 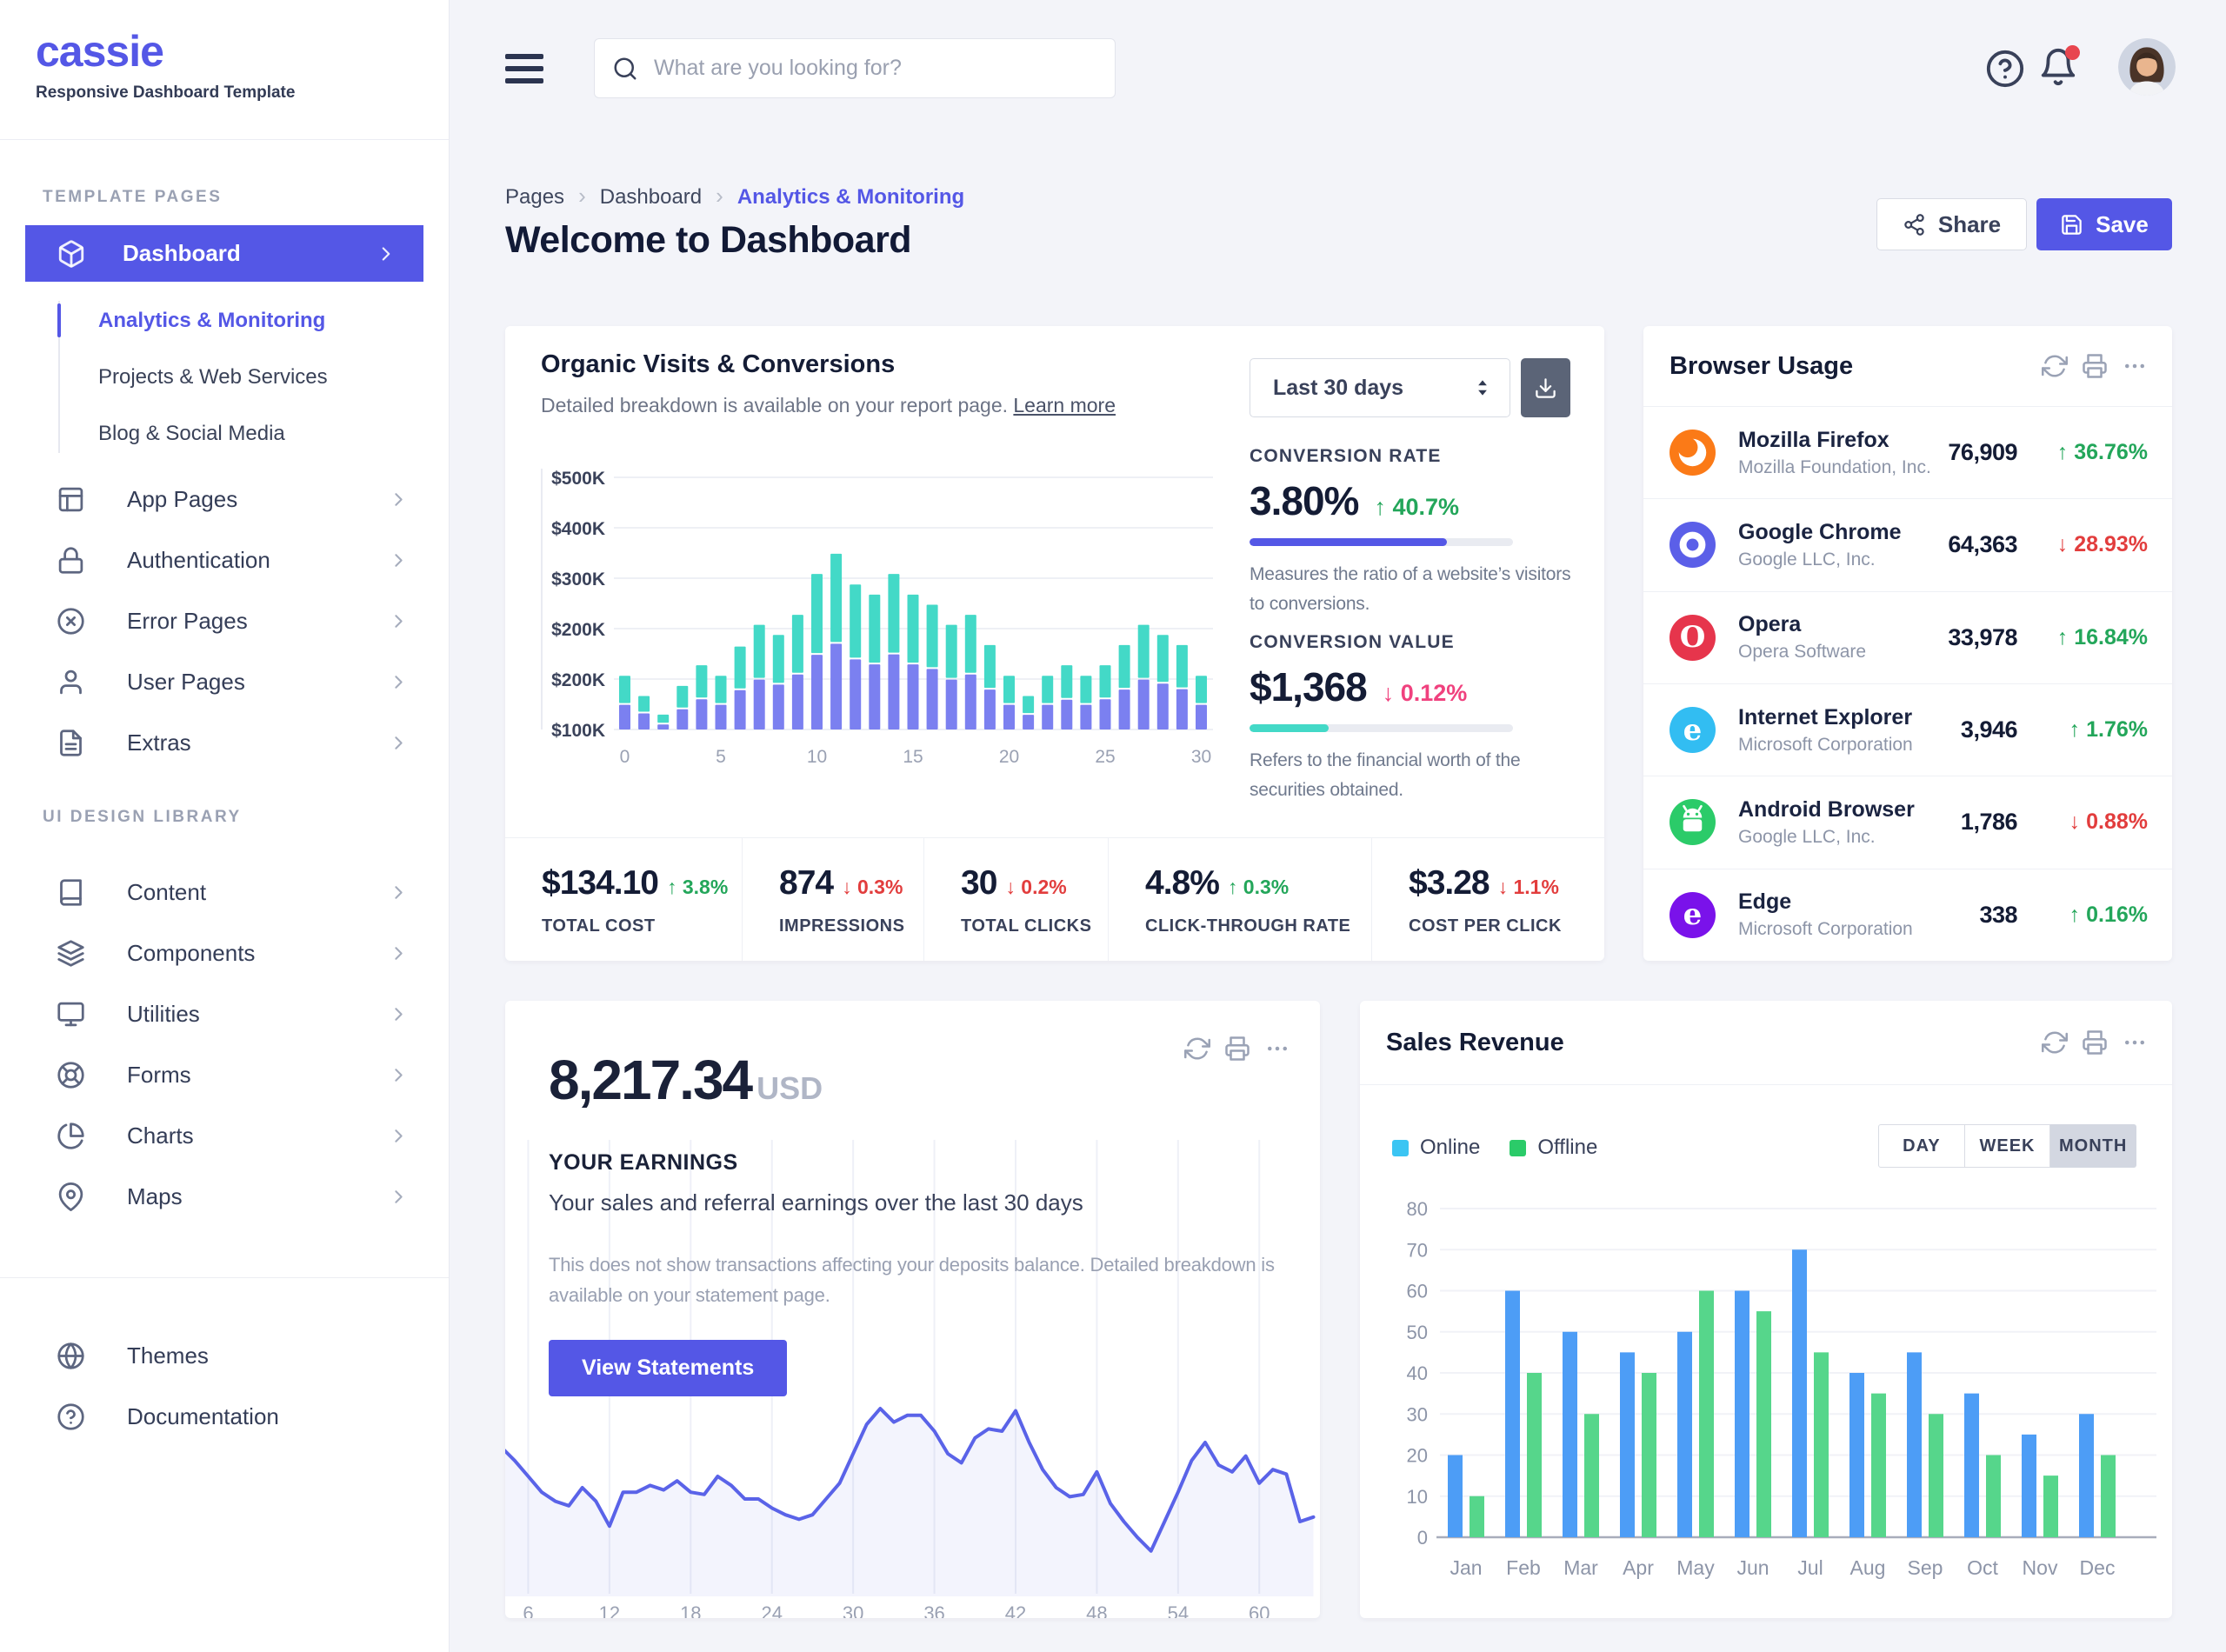 I want to click on sidebar-item-documentation: Documentation, so click(x=224, y=1416).